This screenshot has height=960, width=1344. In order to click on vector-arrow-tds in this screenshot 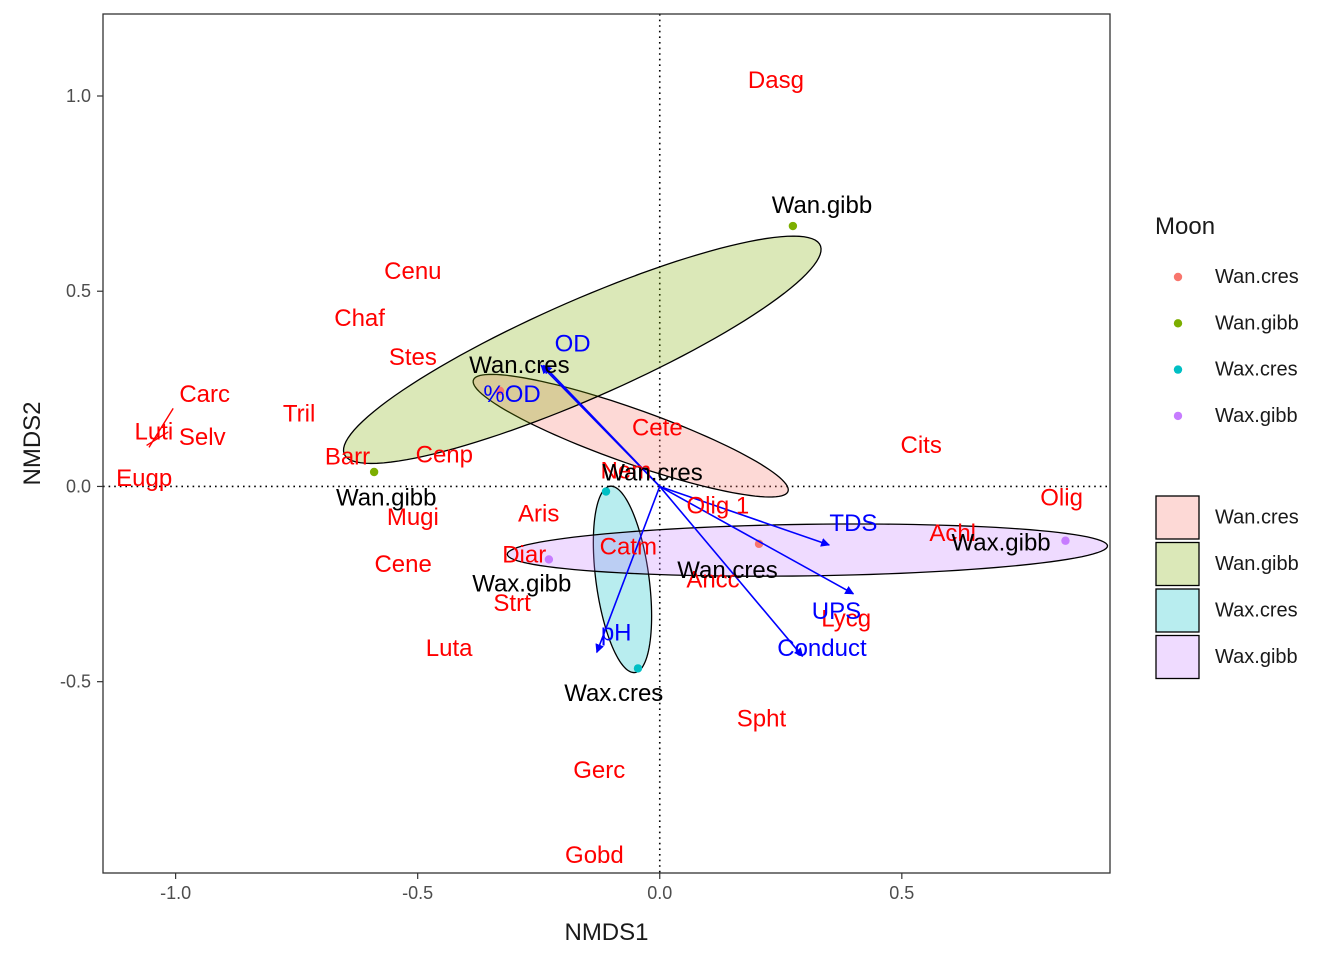, I will do `click(745, 516)`.